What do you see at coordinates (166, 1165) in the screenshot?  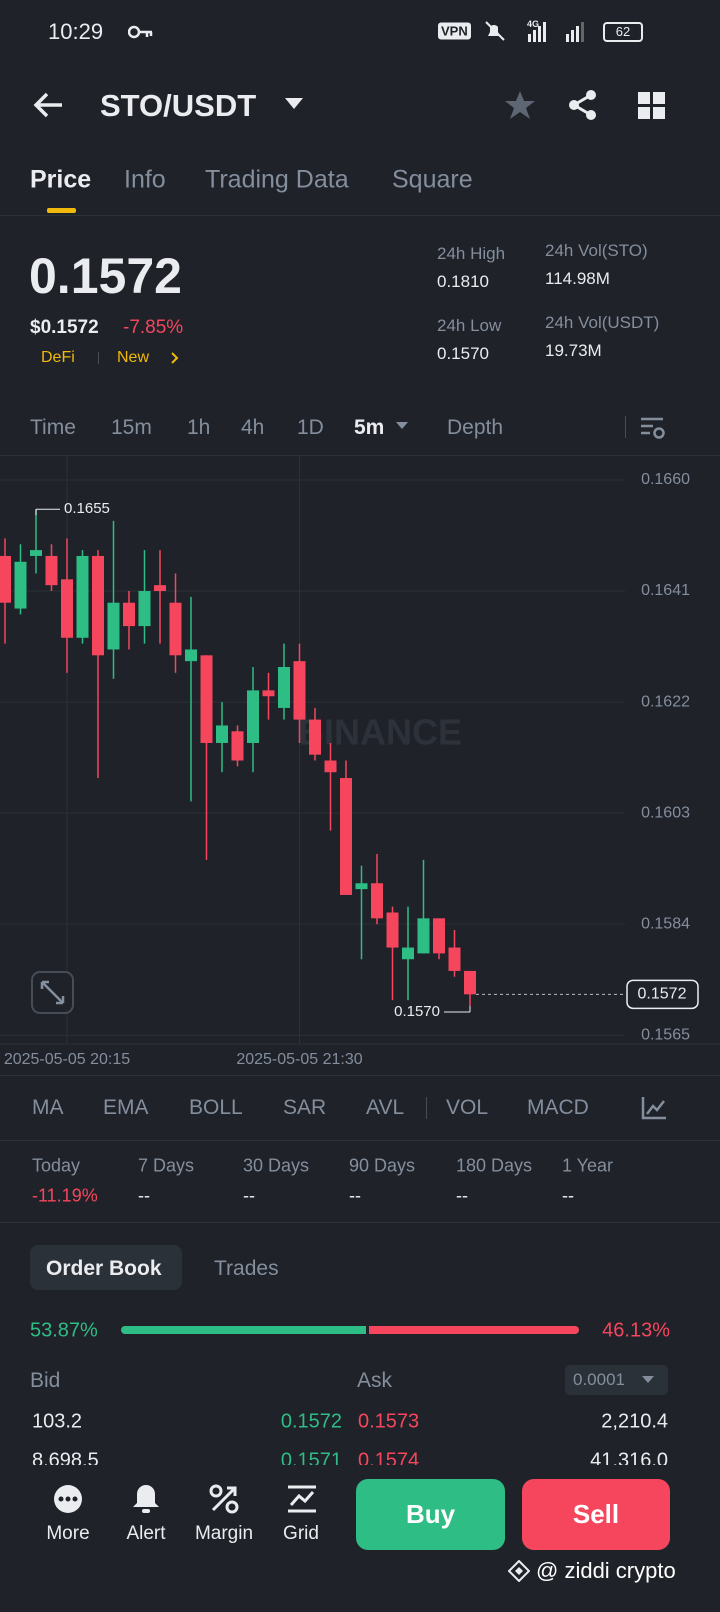 I see `period-label: 7 Days` at bounding box center [166, 1165].